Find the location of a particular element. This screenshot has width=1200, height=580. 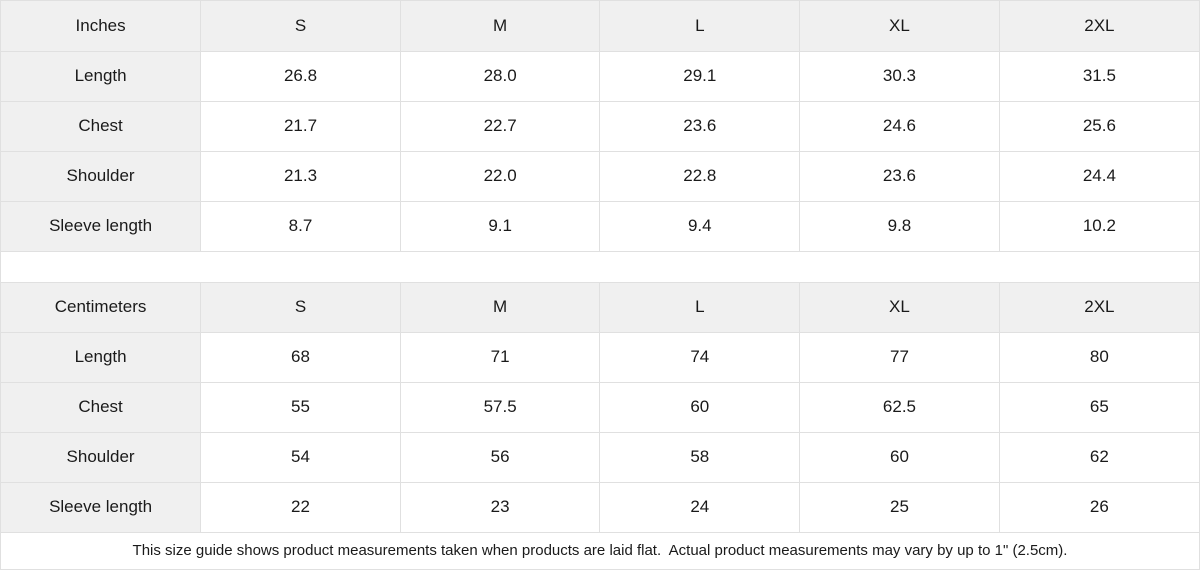

measurement-value-cell: 9.1 is located at coordinates (500, 226).